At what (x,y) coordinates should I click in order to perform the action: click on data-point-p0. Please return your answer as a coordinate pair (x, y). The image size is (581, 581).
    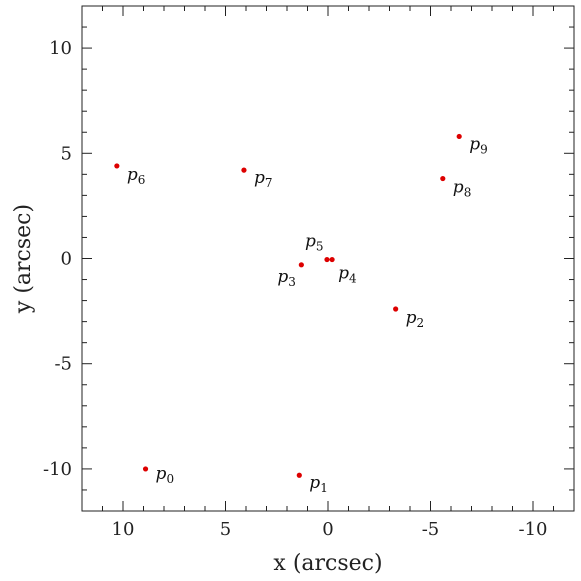
    Looking at the image, I should click on (145, 469).